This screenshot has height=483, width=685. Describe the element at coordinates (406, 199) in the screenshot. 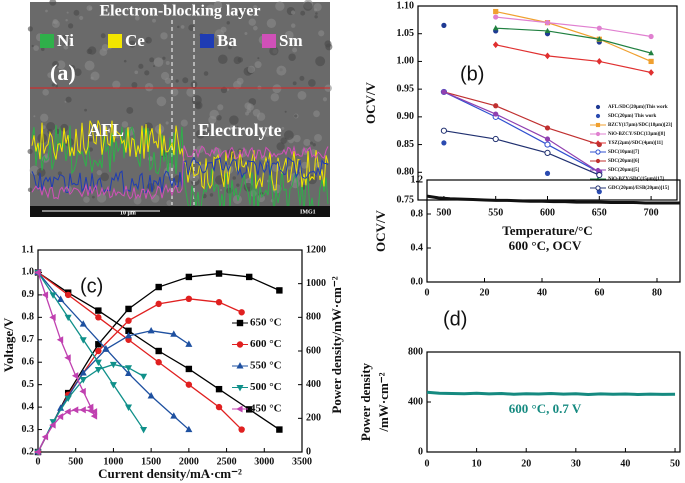

I see `y-tick-label: 0.75` at that location.